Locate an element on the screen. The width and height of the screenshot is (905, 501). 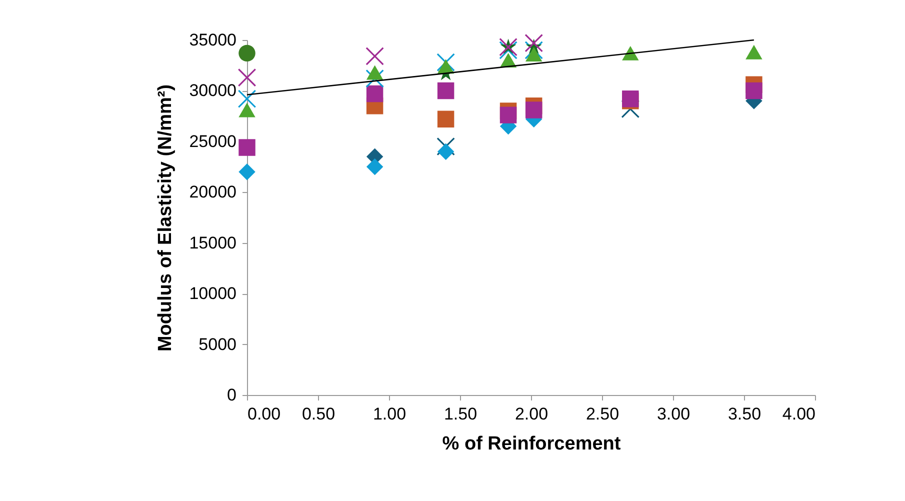
x-tick-label: 2.50 is located at coordinates (603, 414).